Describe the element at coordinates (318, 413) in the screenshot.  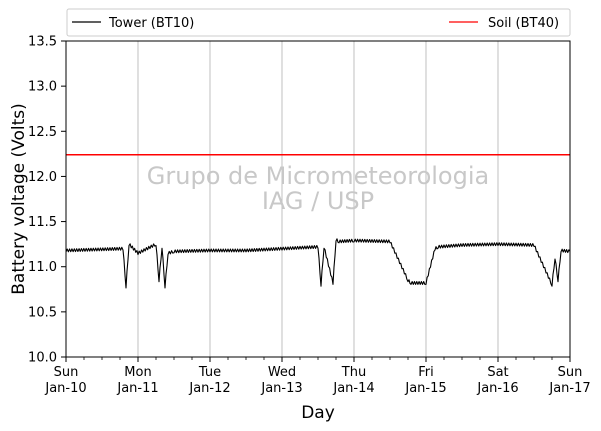
I see `x-axis-title: Day` at that location.